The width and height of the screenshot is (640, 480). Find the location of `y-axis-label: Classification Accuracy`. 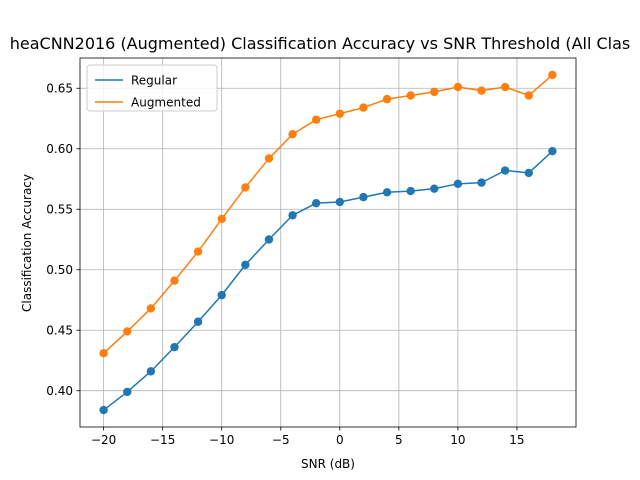

y-axis-label: Classification Accuracy is located at coordinates (27, 243).